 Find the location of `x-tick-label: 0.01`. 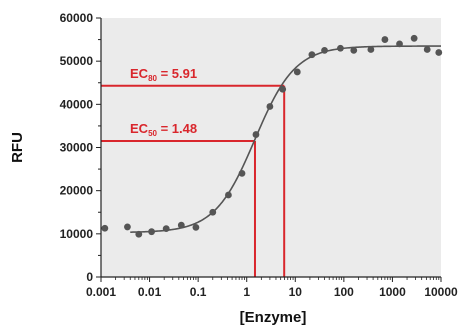

x-tick-label: 0.01 is located at coordinates (150, 292).